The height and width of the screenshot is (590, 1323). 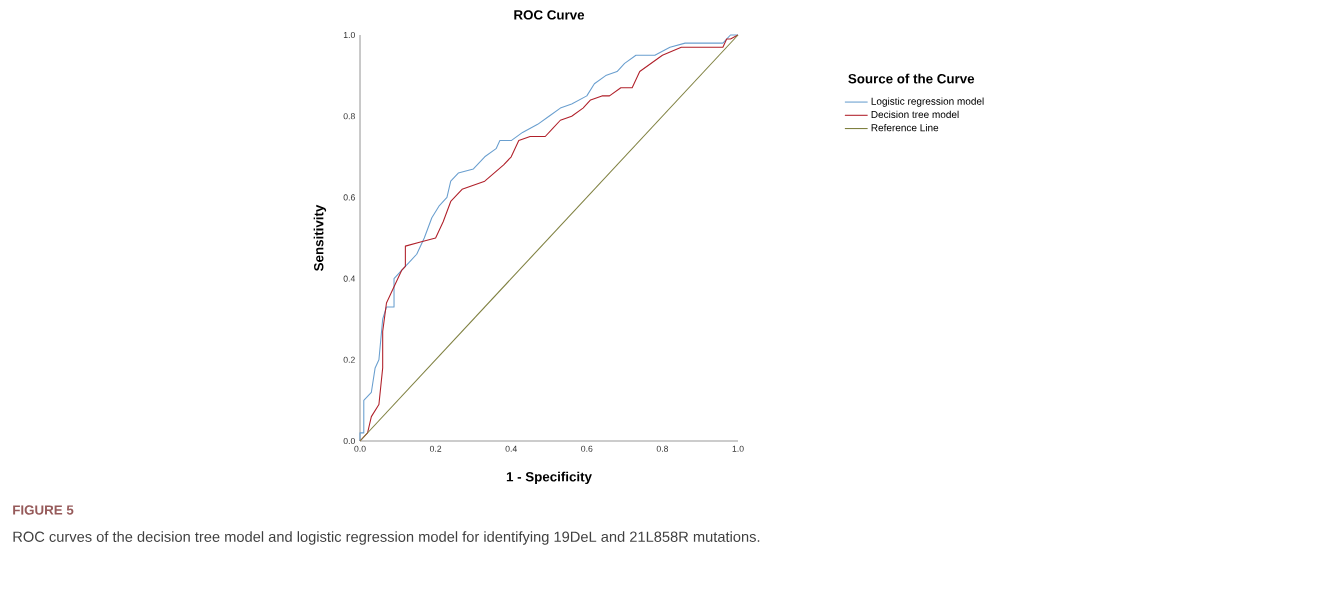 What do you see at coordinates (349, 35) in the screenshot?
I see `y-tick-label: 1.0` at bounding box center [349, 35].